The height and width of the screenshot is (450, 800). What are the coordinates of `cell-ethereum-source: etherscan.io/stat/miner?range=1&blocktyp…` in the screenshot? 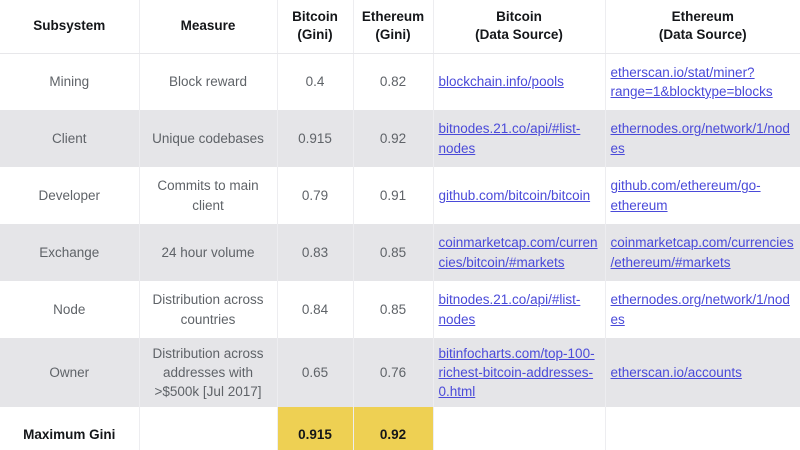 It's located at (702, 81).